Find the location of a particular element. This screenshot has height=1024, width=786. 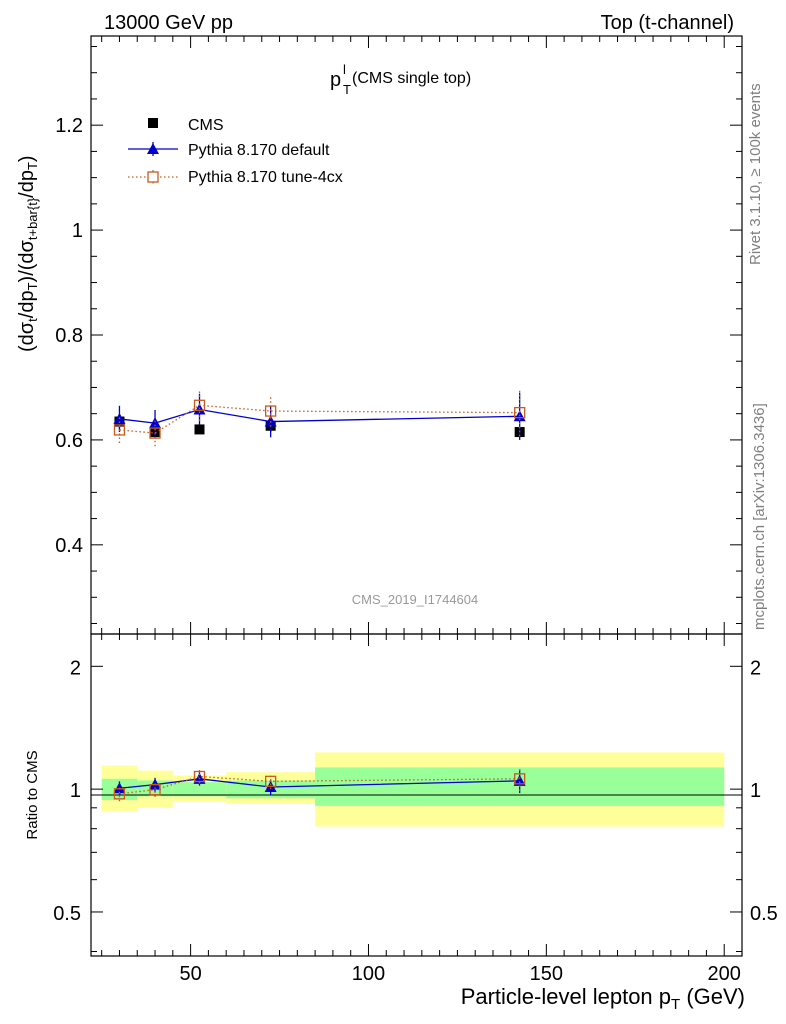

plot-title-rest: (CMS single top) is located at coordinates (411, 78).